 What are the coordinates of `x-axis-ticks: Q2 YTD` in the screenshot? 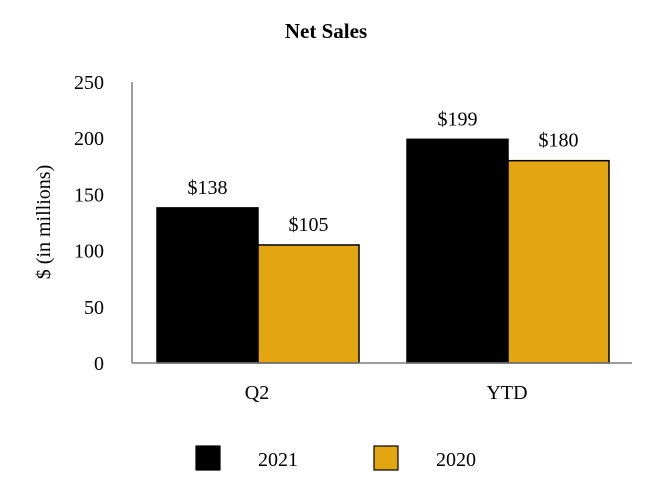 It's located at (386, 393).